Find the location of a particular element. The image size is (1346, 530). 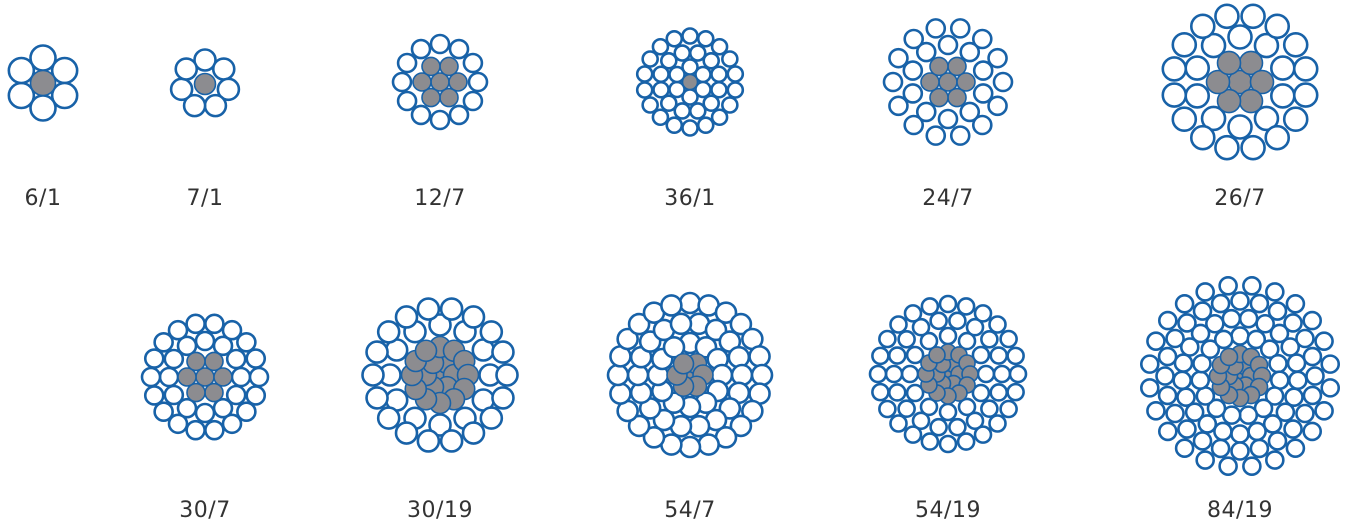

label-26-7: 26/7 is located at coordinates (1240, 198).